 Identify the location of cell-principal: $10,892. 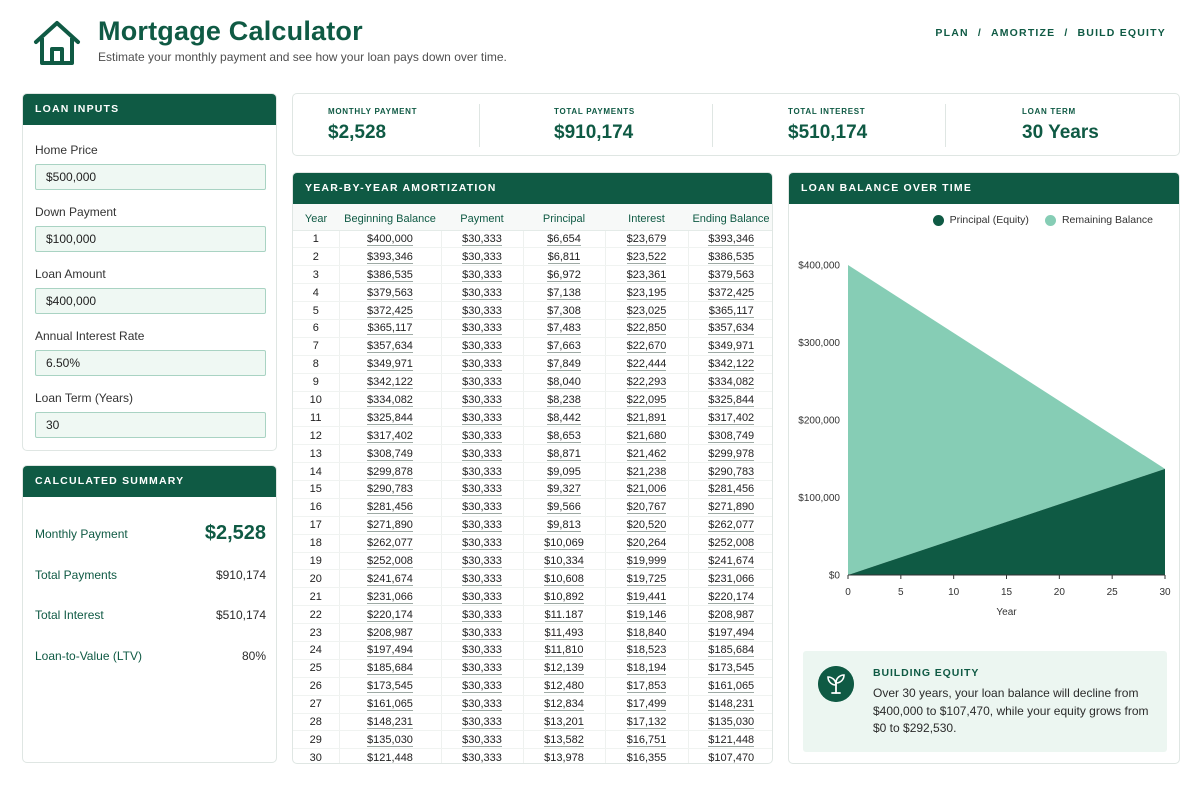
(564, 597).